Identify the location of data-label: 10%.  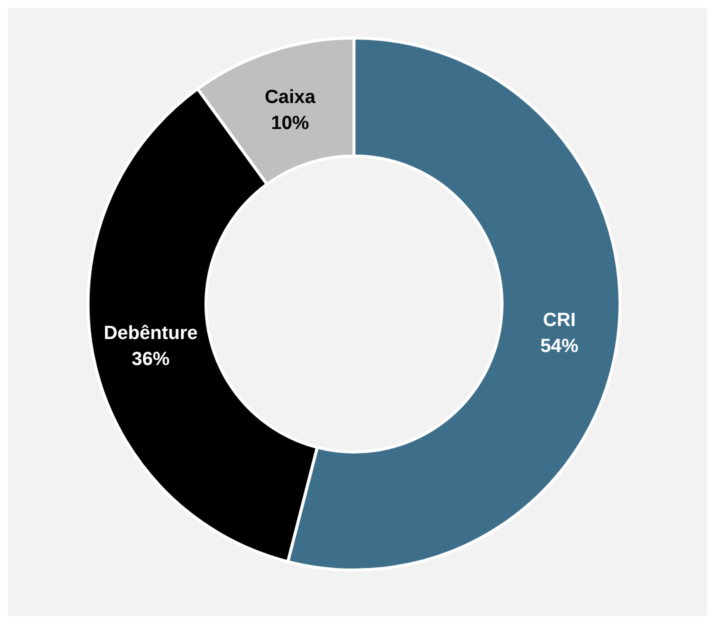
(290, 123).